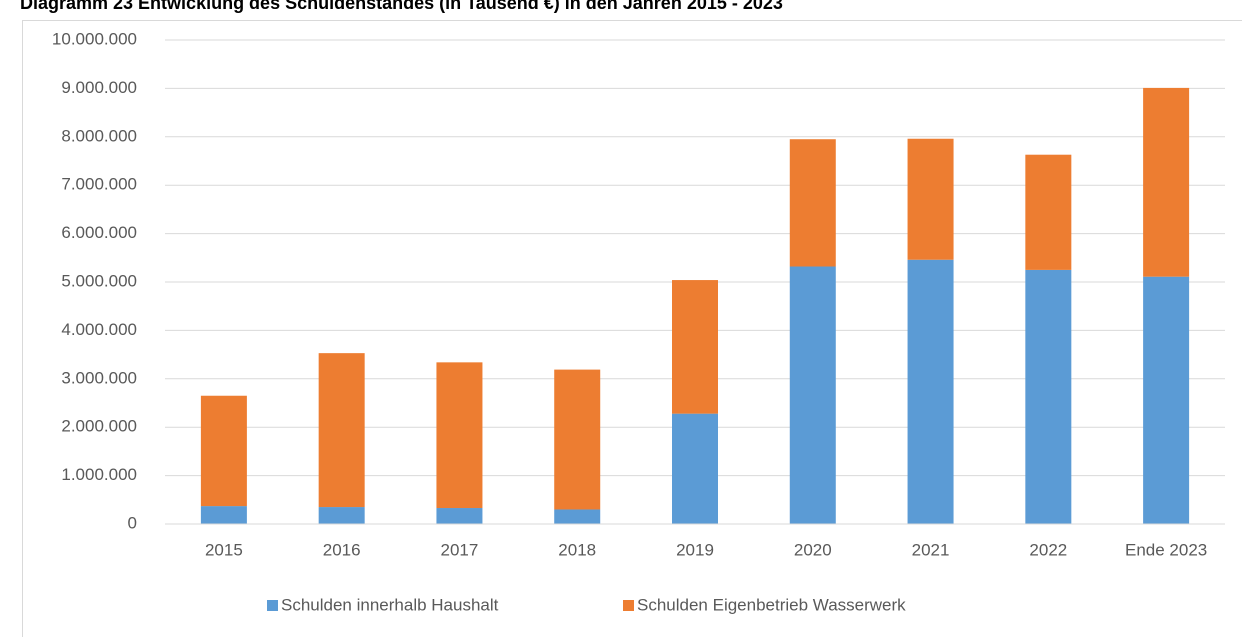  Describe the element at coordinates (771, 604) in the screenshot. I see `legend-label: Schulden Eigenbetrieb Wasserwerk` at that location.